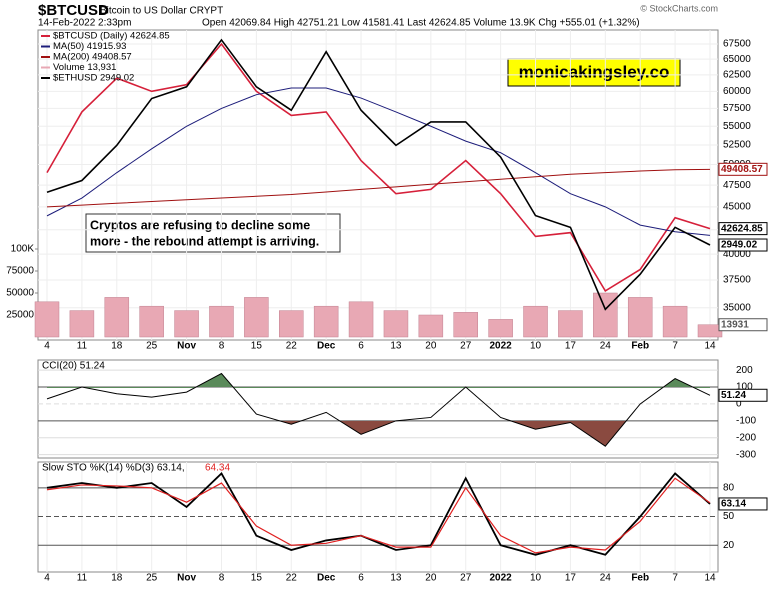 Image resolution: width=772 pixels, height=591 pixels. I want to click on panel-title: 64.34, so click(217, 468).